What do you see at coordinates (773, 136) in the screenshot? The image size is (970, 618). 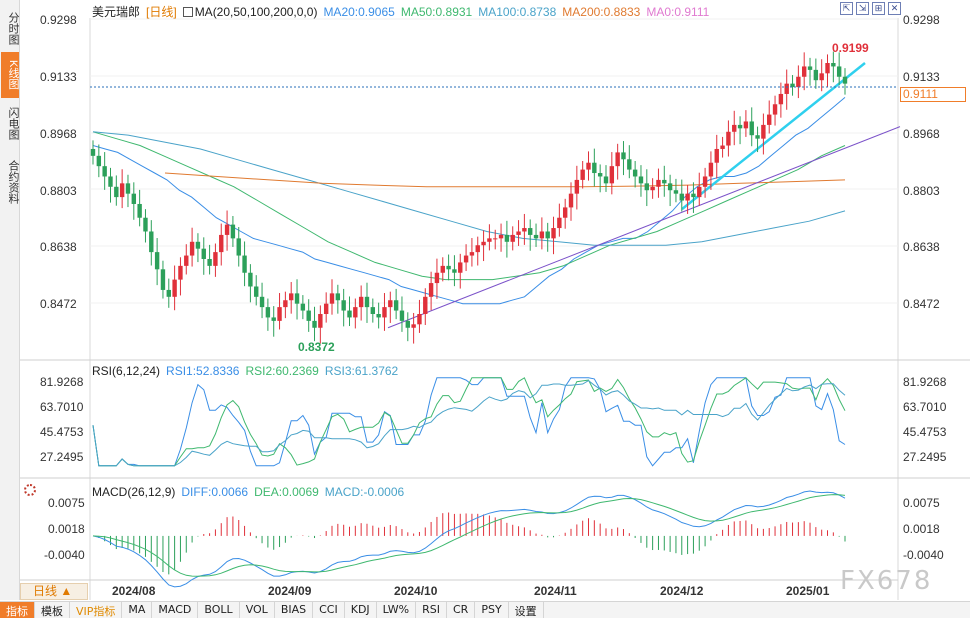 I see `cyan-trendline` at bounding box center [773, 136].